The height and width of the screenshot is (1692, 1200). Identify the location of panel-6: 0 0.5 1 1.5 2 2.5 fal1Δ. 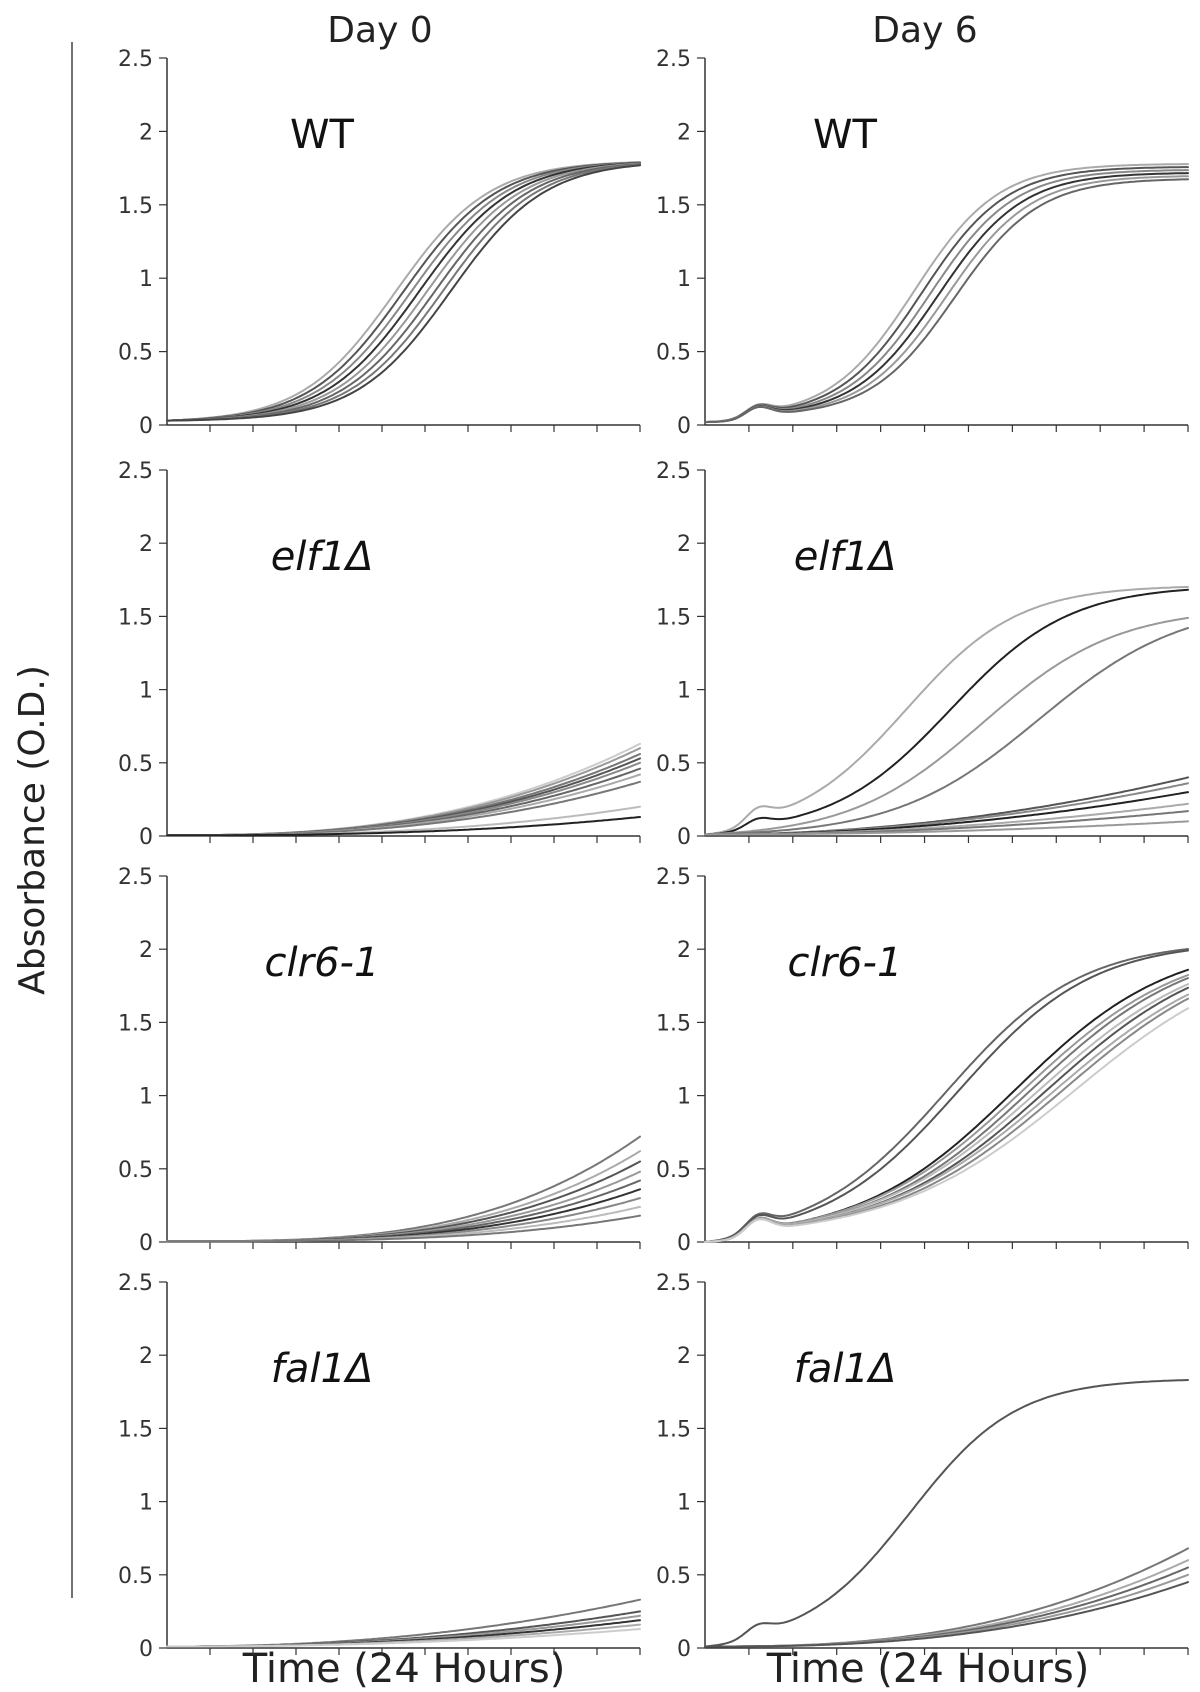
(379, 1466).